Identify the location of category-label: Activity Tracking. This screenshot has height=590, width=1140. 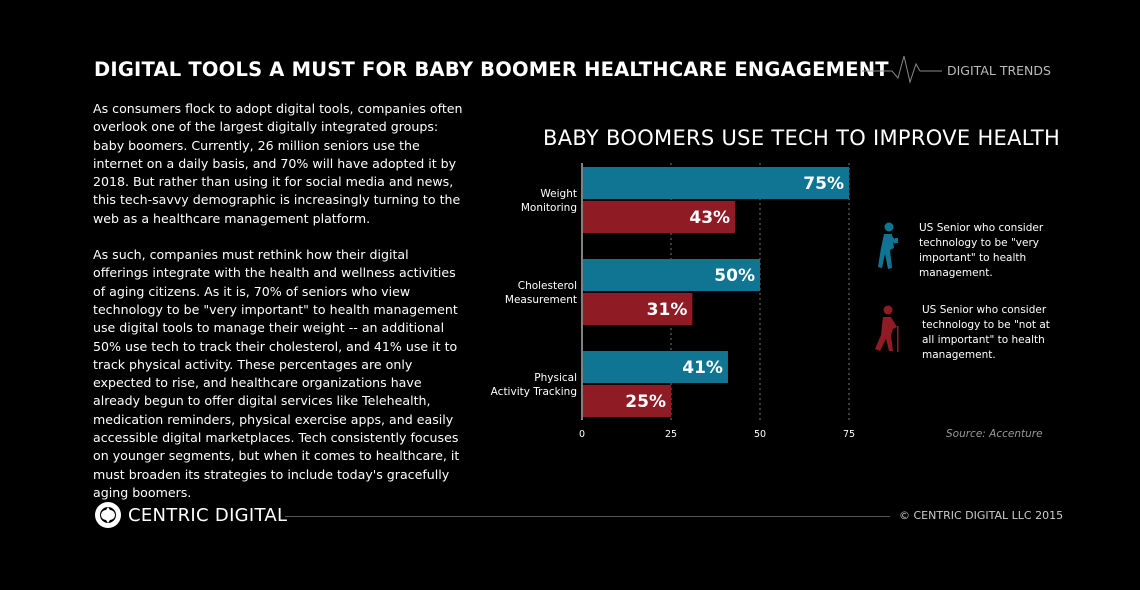
(534, 392).